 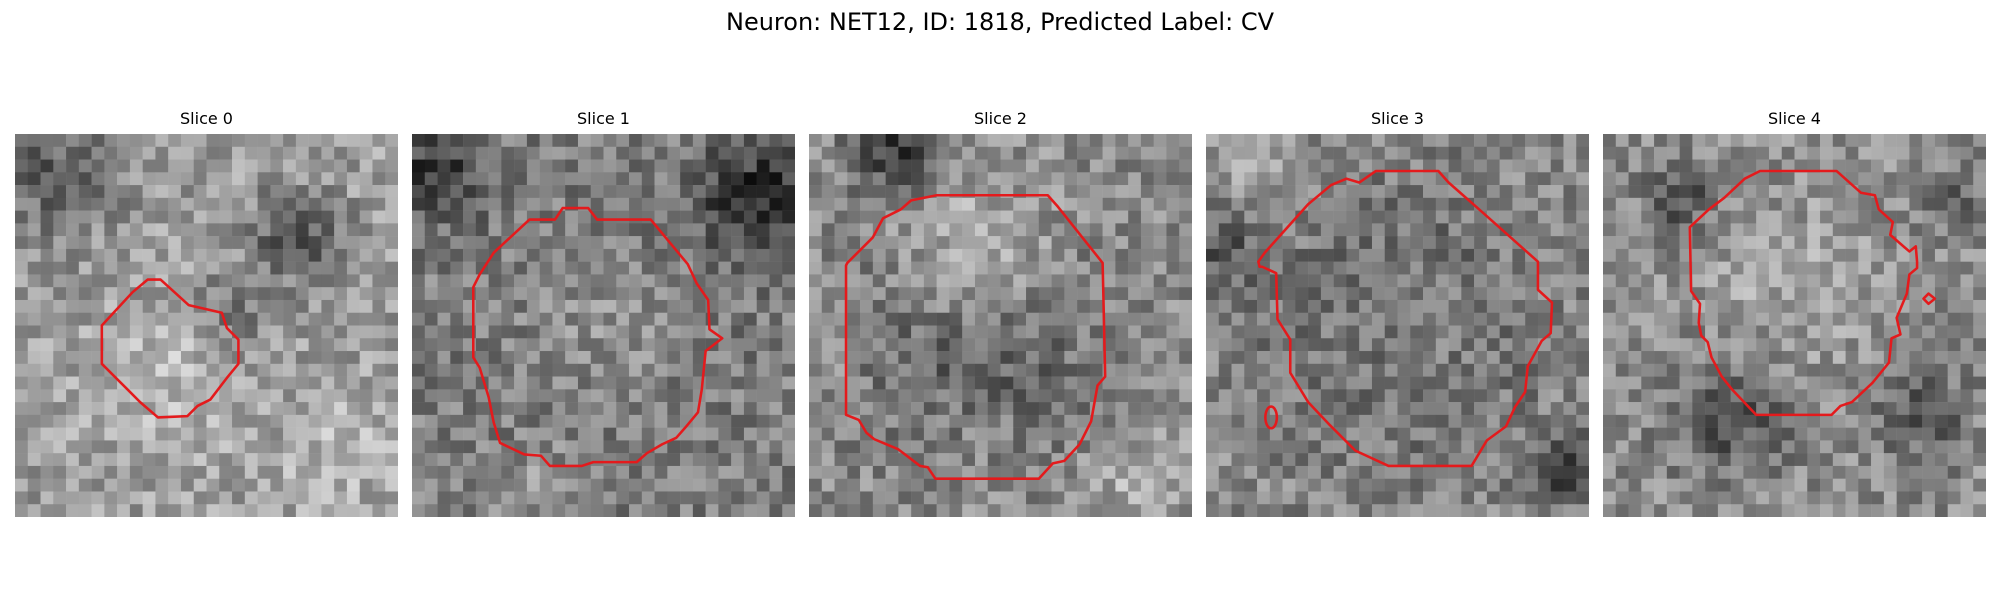 I want to click on slice-panel-0: Slice 0, so click(x=206, y=319).